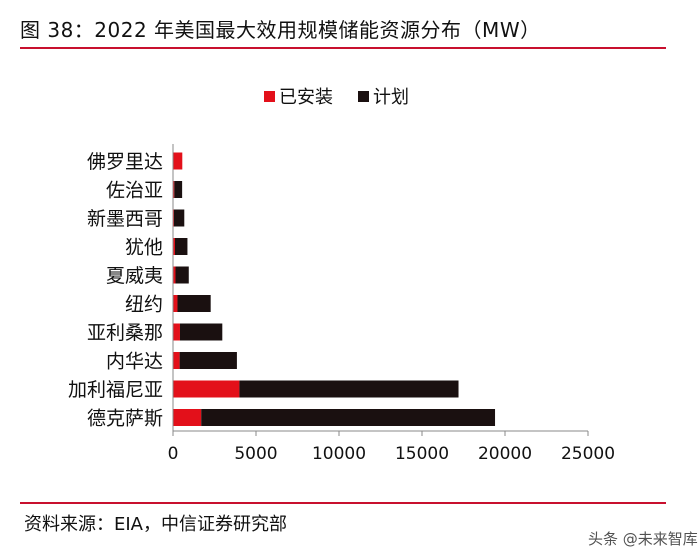  Describe the element at coordinates (173, 454) in the screenshot. I see `x-tick-label: 0` at that location.